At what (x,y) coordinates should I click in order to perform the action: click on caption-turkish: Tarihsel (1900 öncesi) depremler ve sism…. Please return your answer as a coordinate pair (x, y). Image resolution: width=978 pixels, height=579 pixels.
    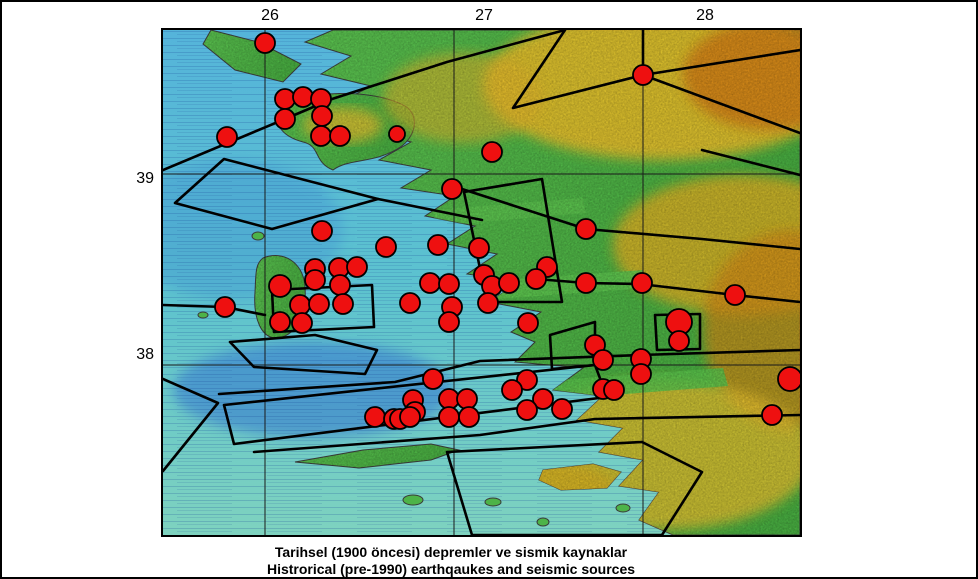
    Looking at the image, I should click on (451, 552).